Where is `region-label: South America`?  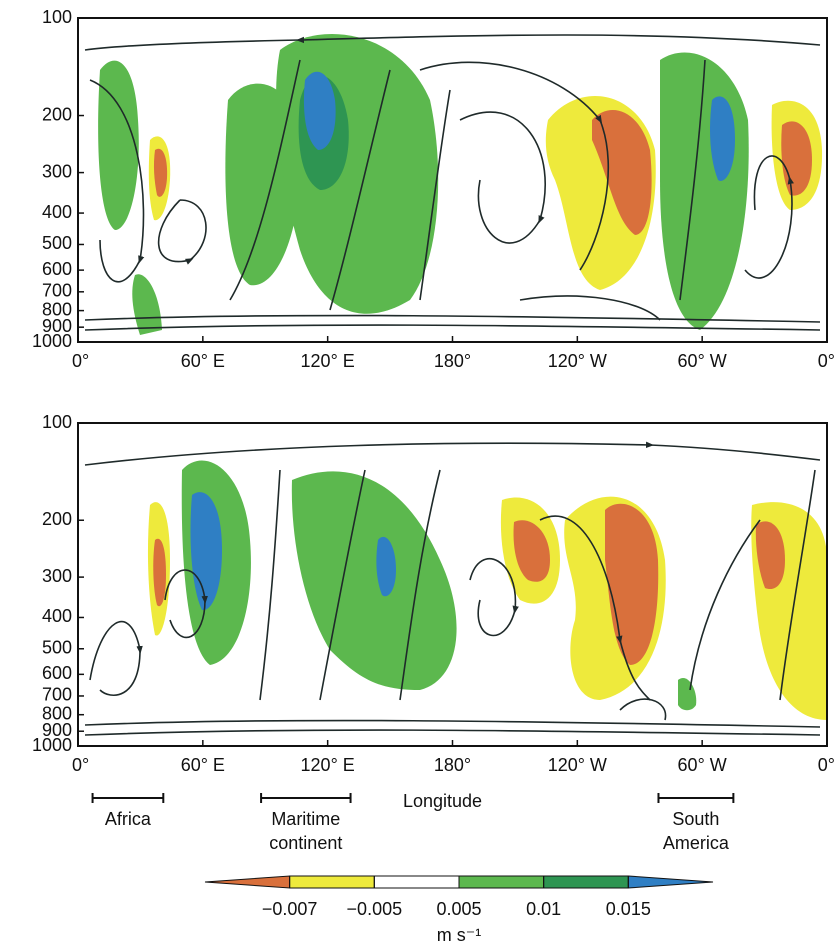
region-label: South America is located at coordinates (696, 831).